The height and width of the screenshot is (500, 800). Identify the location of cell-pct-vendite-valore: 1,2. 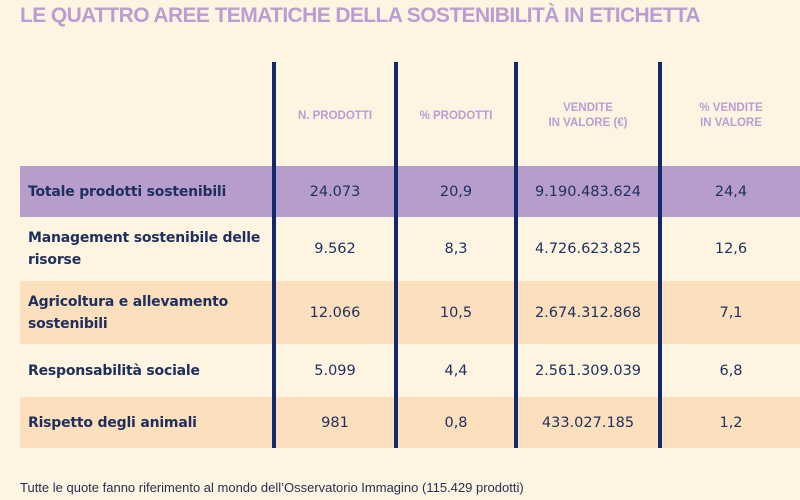
(731, 422).